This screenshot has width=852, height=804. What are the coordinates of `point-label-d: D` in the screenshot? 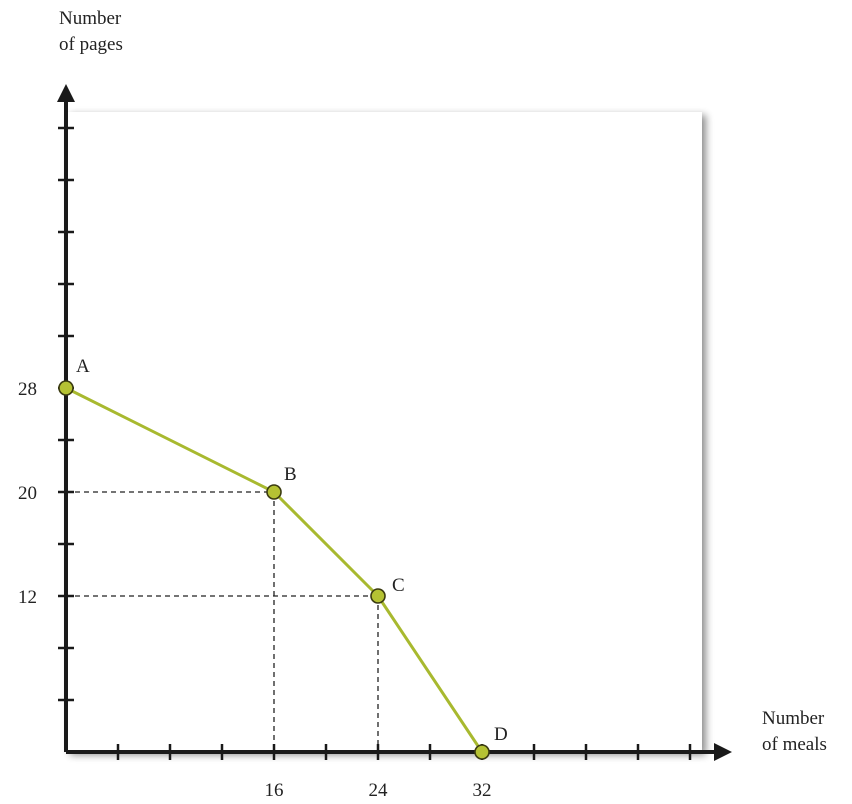 It's located at (501, 734).